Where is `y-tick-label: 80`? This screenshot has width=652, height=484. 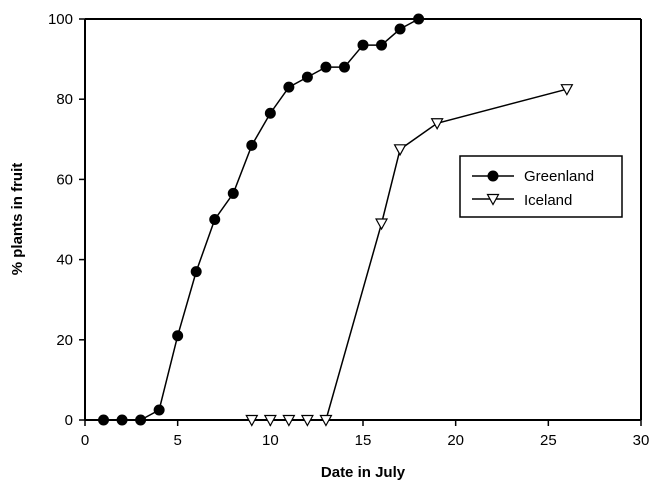 y-tick-label: 80 is located at coordinates (64, 99).